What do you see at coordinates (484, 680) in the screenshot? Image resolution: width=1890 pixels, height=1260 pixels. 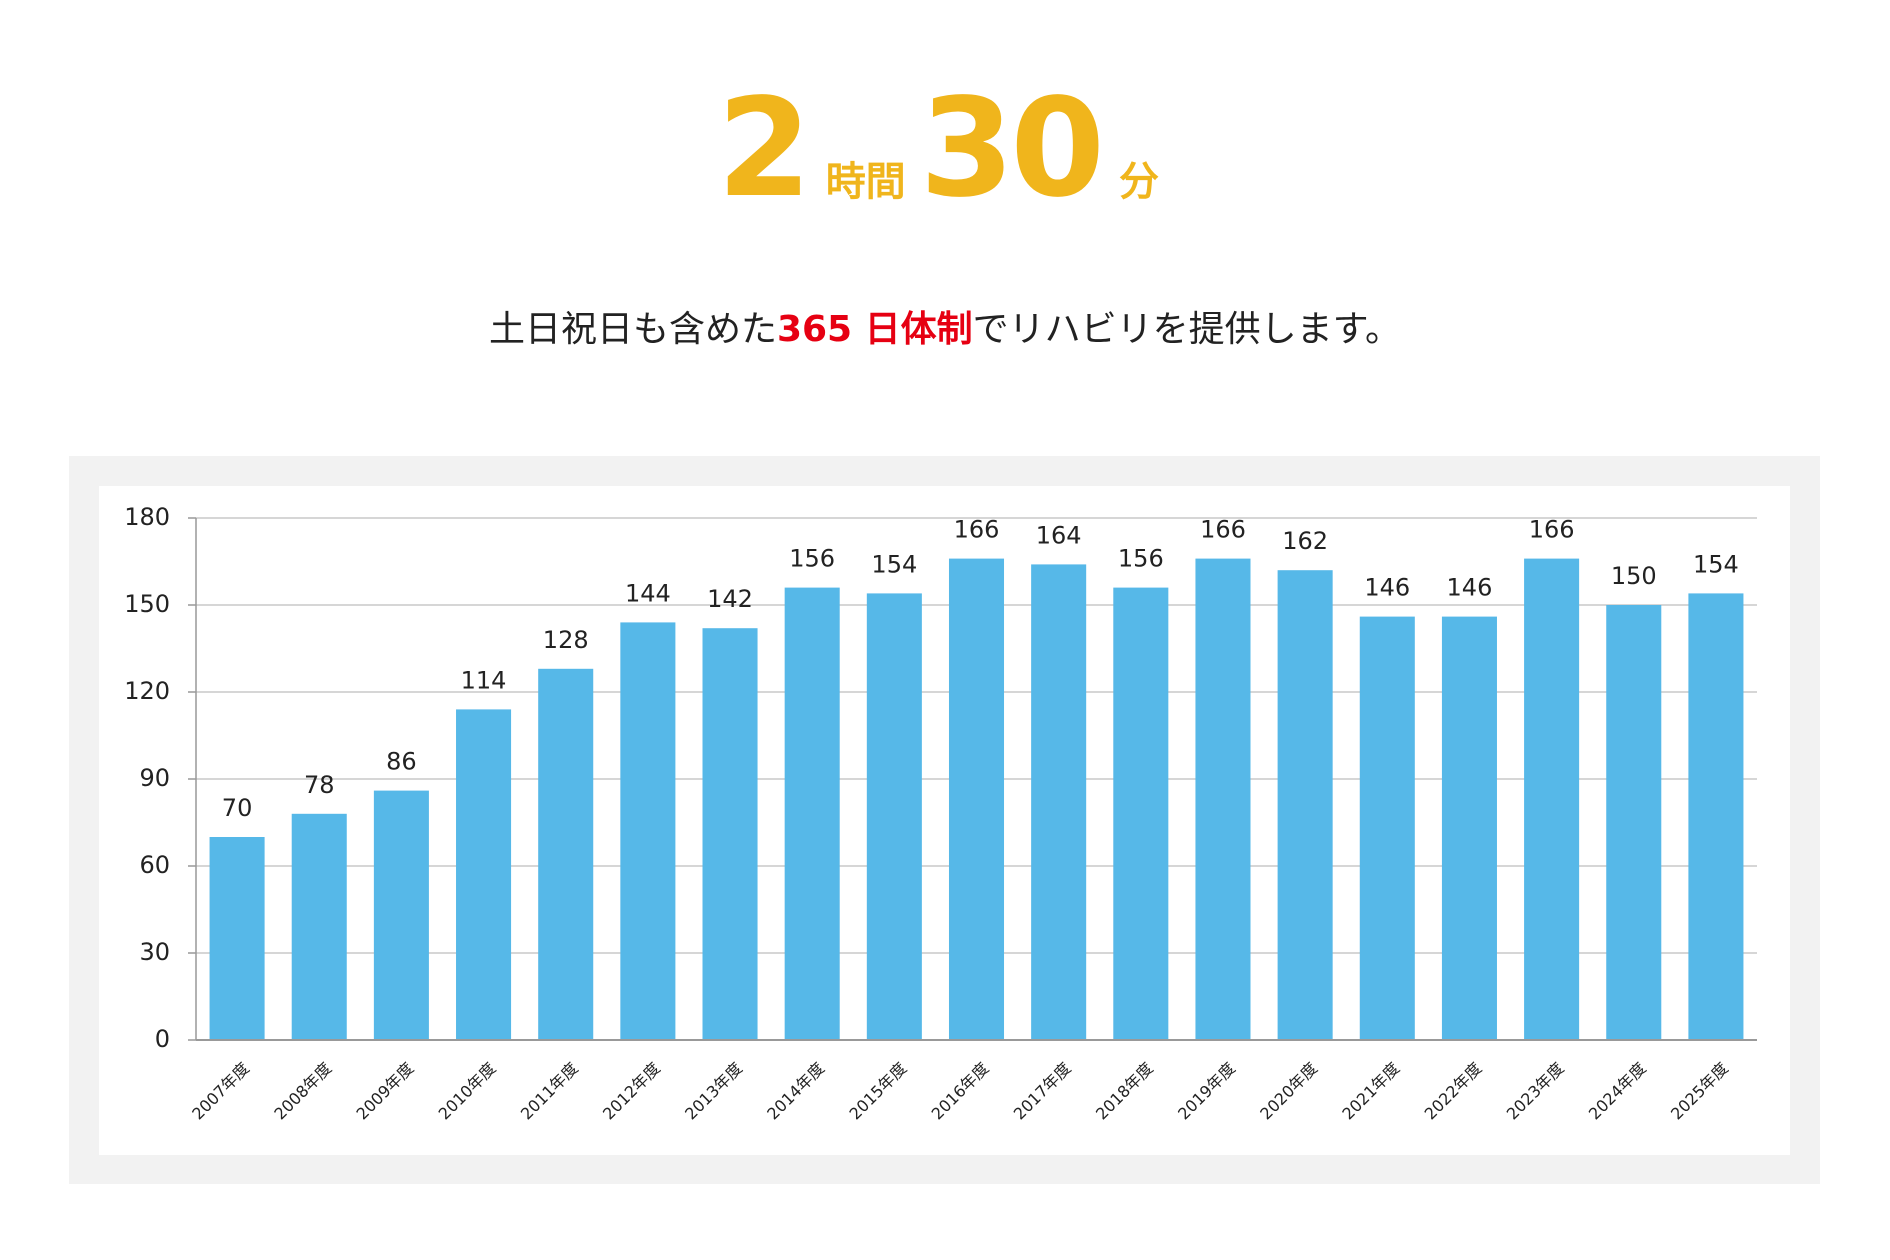 I see `value-label: 114` at bounding box center [484, 680].